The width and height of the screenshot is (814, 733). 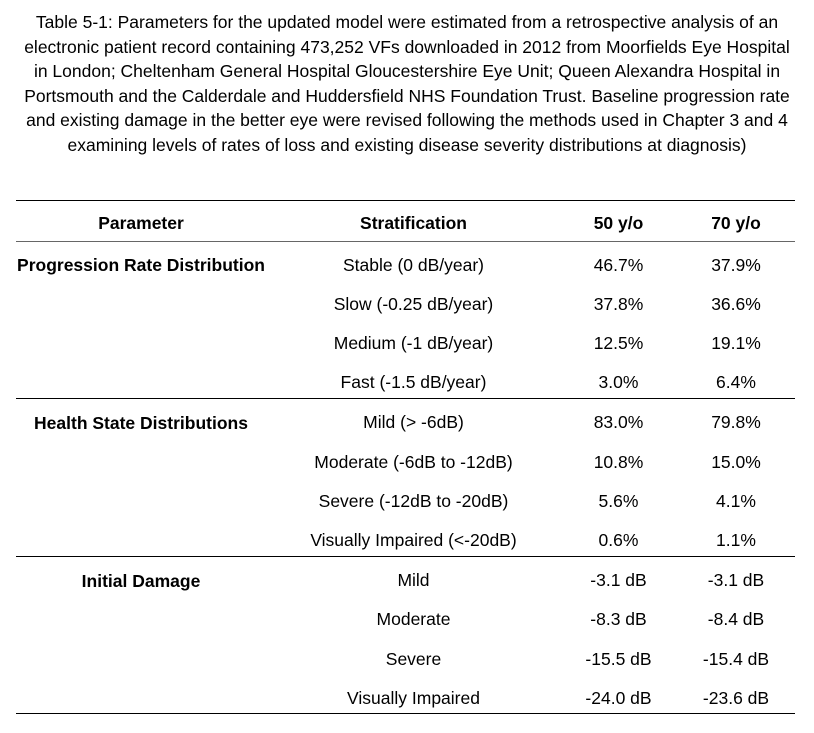 I want to click on row-value-50: 12.5%, so click(x=618, y=343).